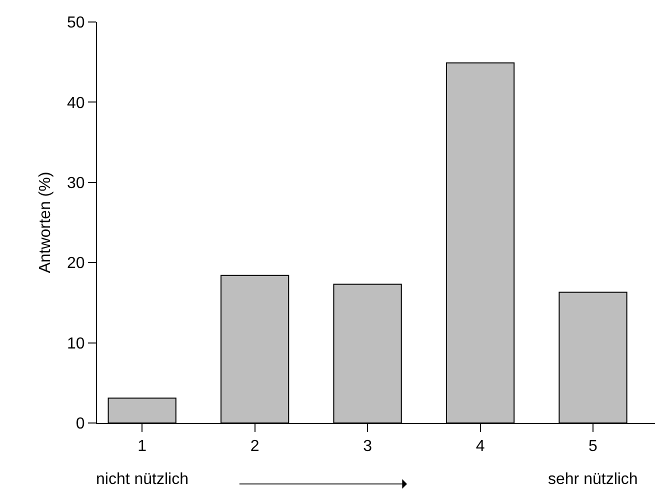 This screenshot has width=658, height=495. What do you see at coordinates (593, 447) in the screenshot?
I see `x-tick-label: 5` at bounding box center [593, 447].